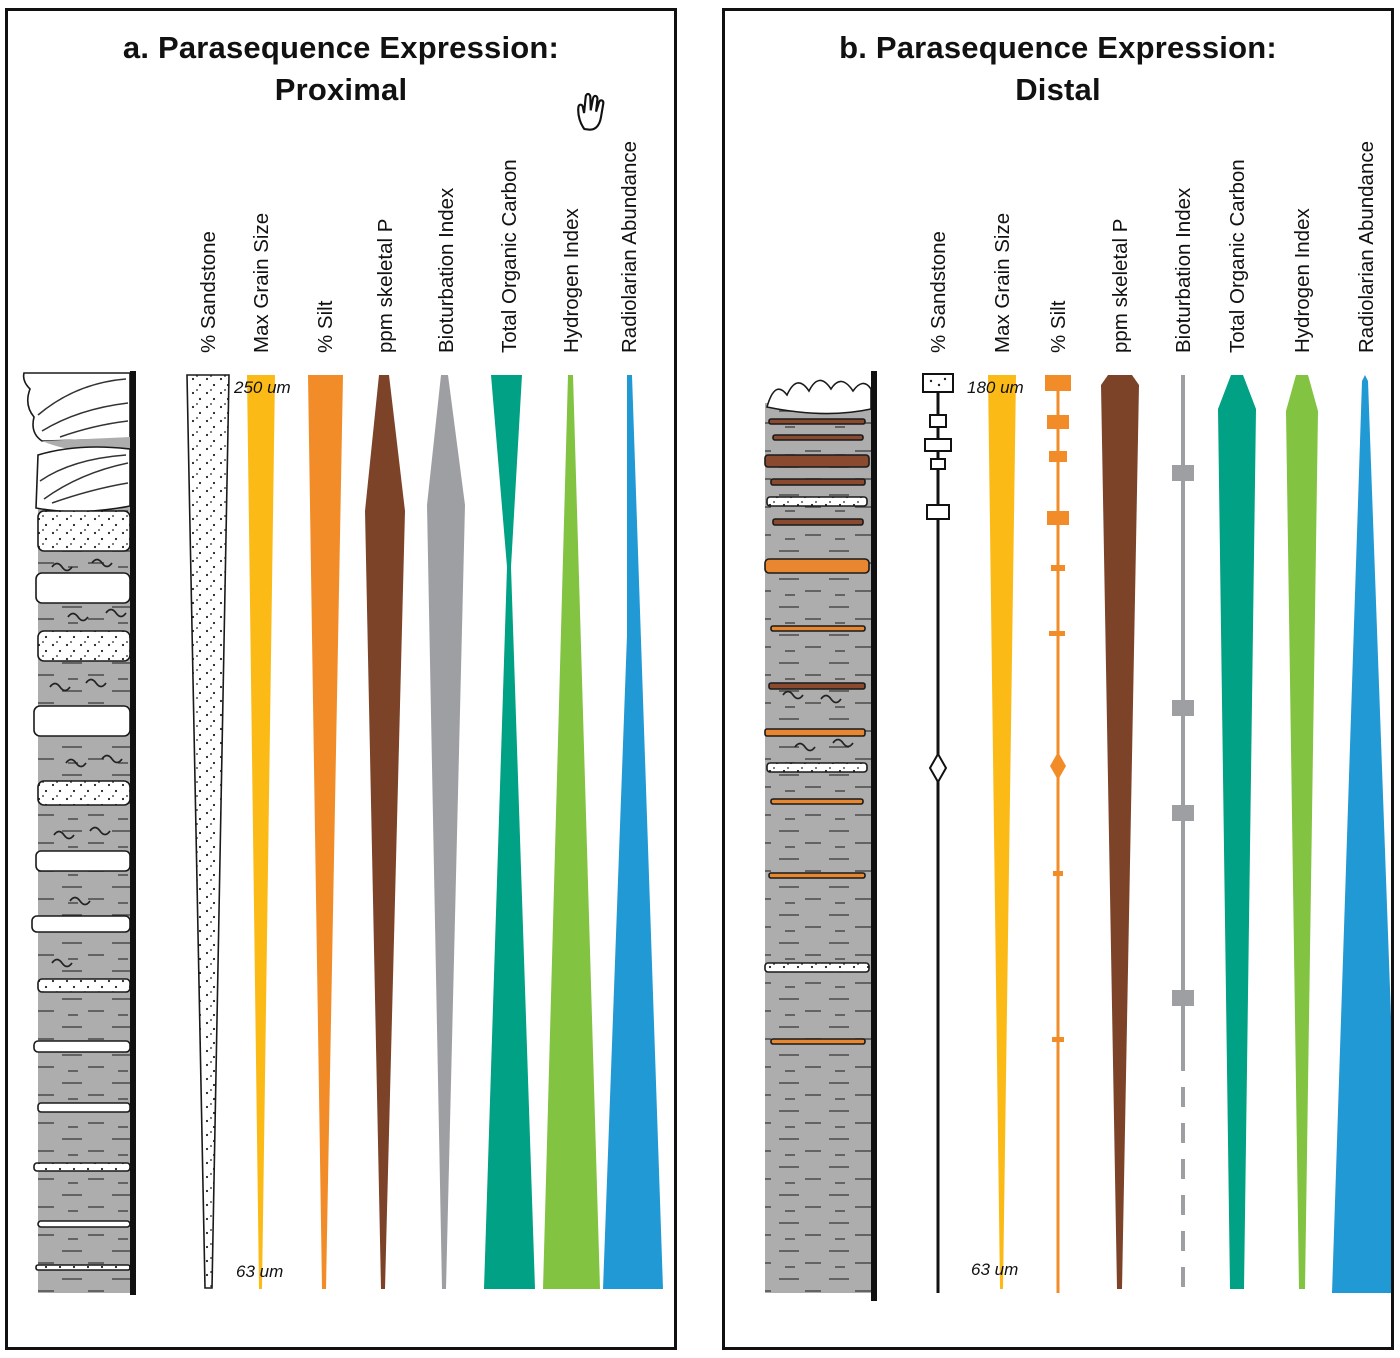 Image resolution: width=1400 pixels, height=1358 pixels. I want to click on sandstone-percent-curve, so click(208, 831).